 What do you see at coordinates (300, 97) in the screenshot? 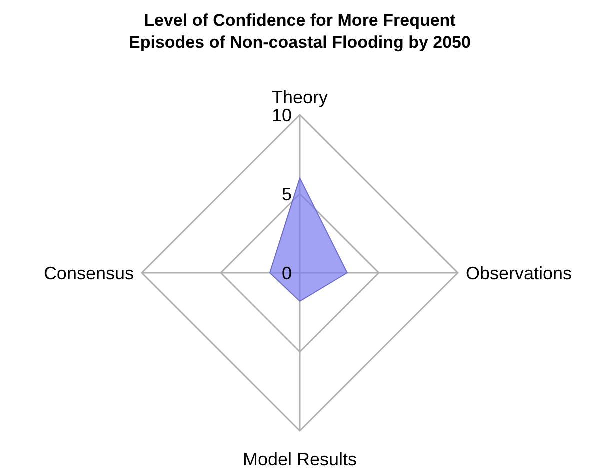
I see `spoke-label: Theory` at bounding box center [300, 97].